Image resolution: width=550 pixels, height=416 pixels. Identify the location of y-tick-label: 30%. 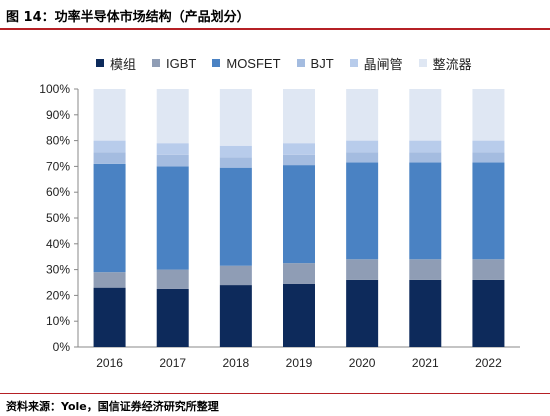
(58, 270).